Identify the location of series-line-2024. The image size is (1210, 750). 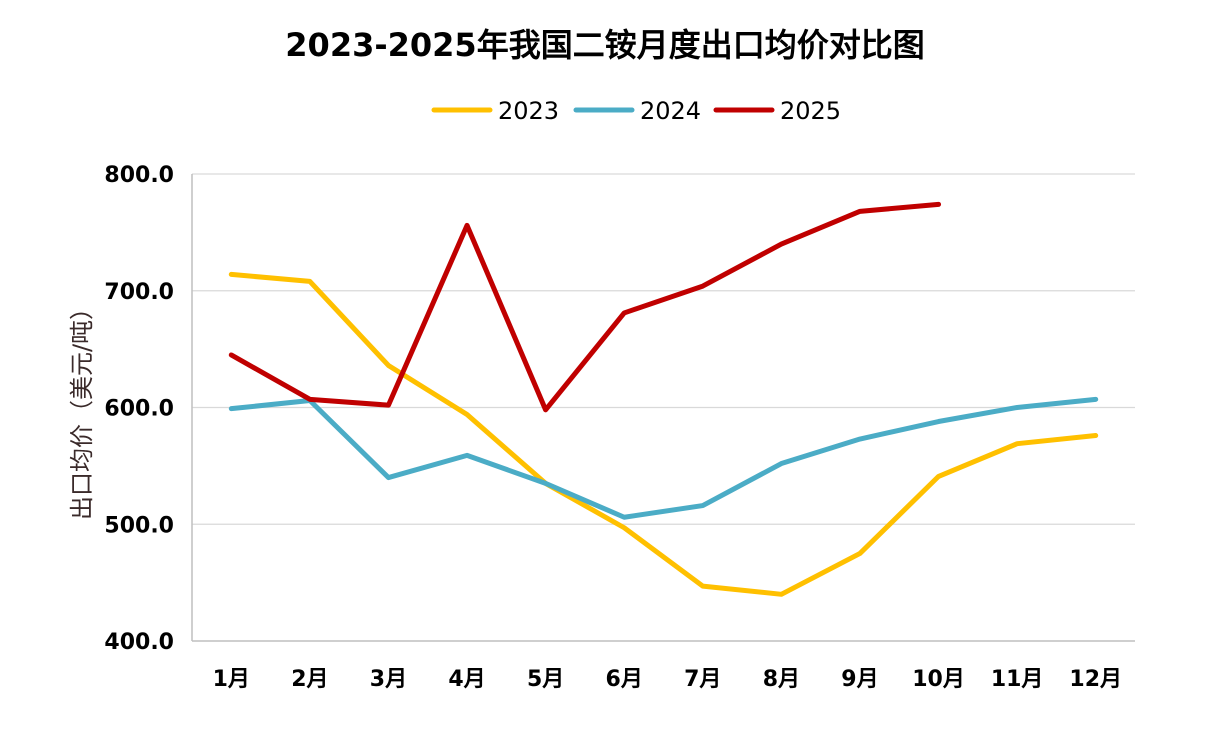
(663, 458).